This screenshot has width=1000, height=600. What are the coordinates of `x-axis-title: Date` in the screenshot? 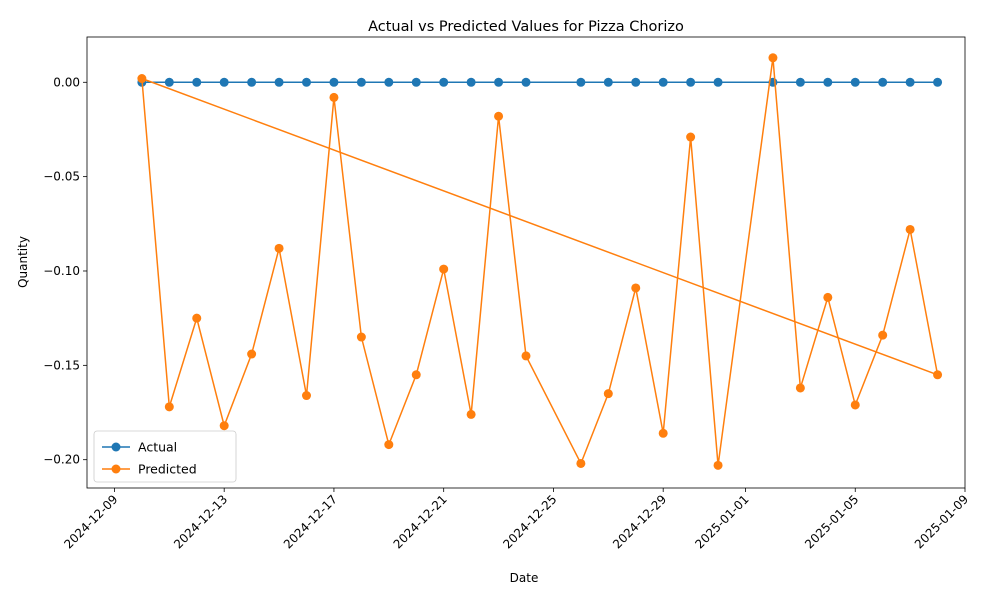 It's located at (524, 578).